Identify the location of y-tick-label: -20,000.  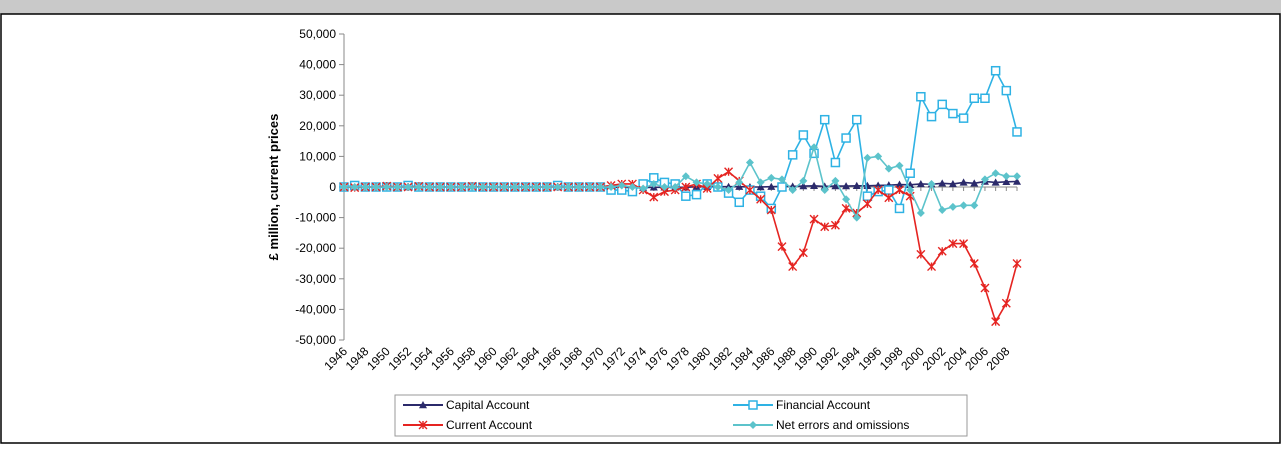
(315, 248).